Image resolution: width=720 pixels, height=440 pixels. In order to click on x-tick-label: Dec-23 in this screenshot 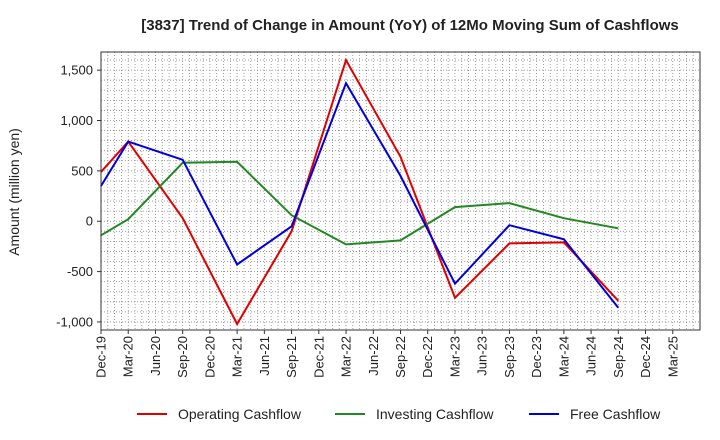, I will do `click(536, 357)`.